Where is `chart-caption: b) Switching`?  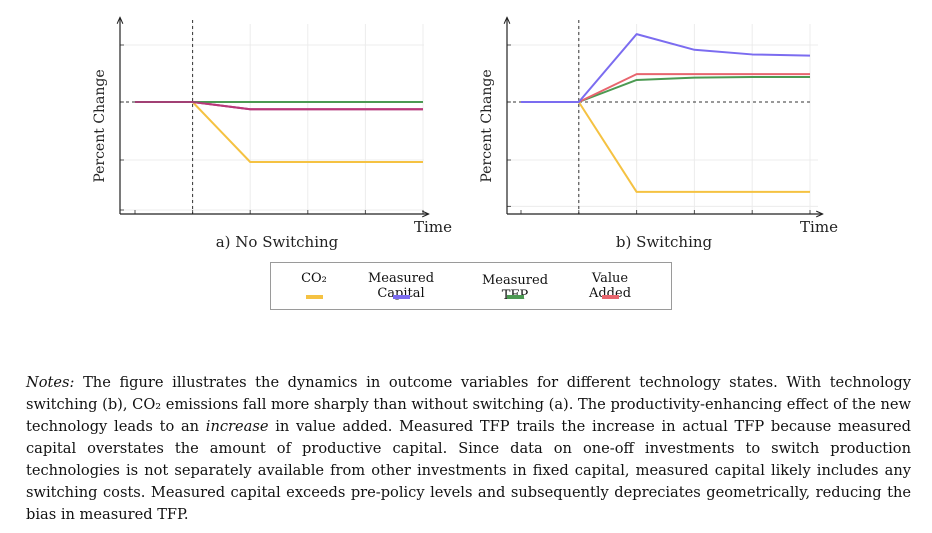
chart-caption: b) Switching is located at coordinates (664, 242).